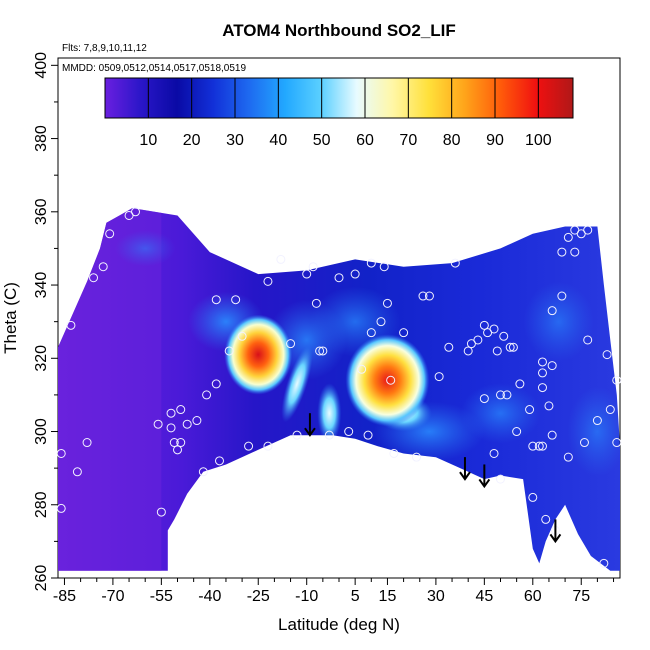 Image resolution: width=650 pixels, height=650 pixels. What do you see at coordinates (355, 596) in the screenshot?
I see `x-tick-label: 5` at bounding box center [355, 596].